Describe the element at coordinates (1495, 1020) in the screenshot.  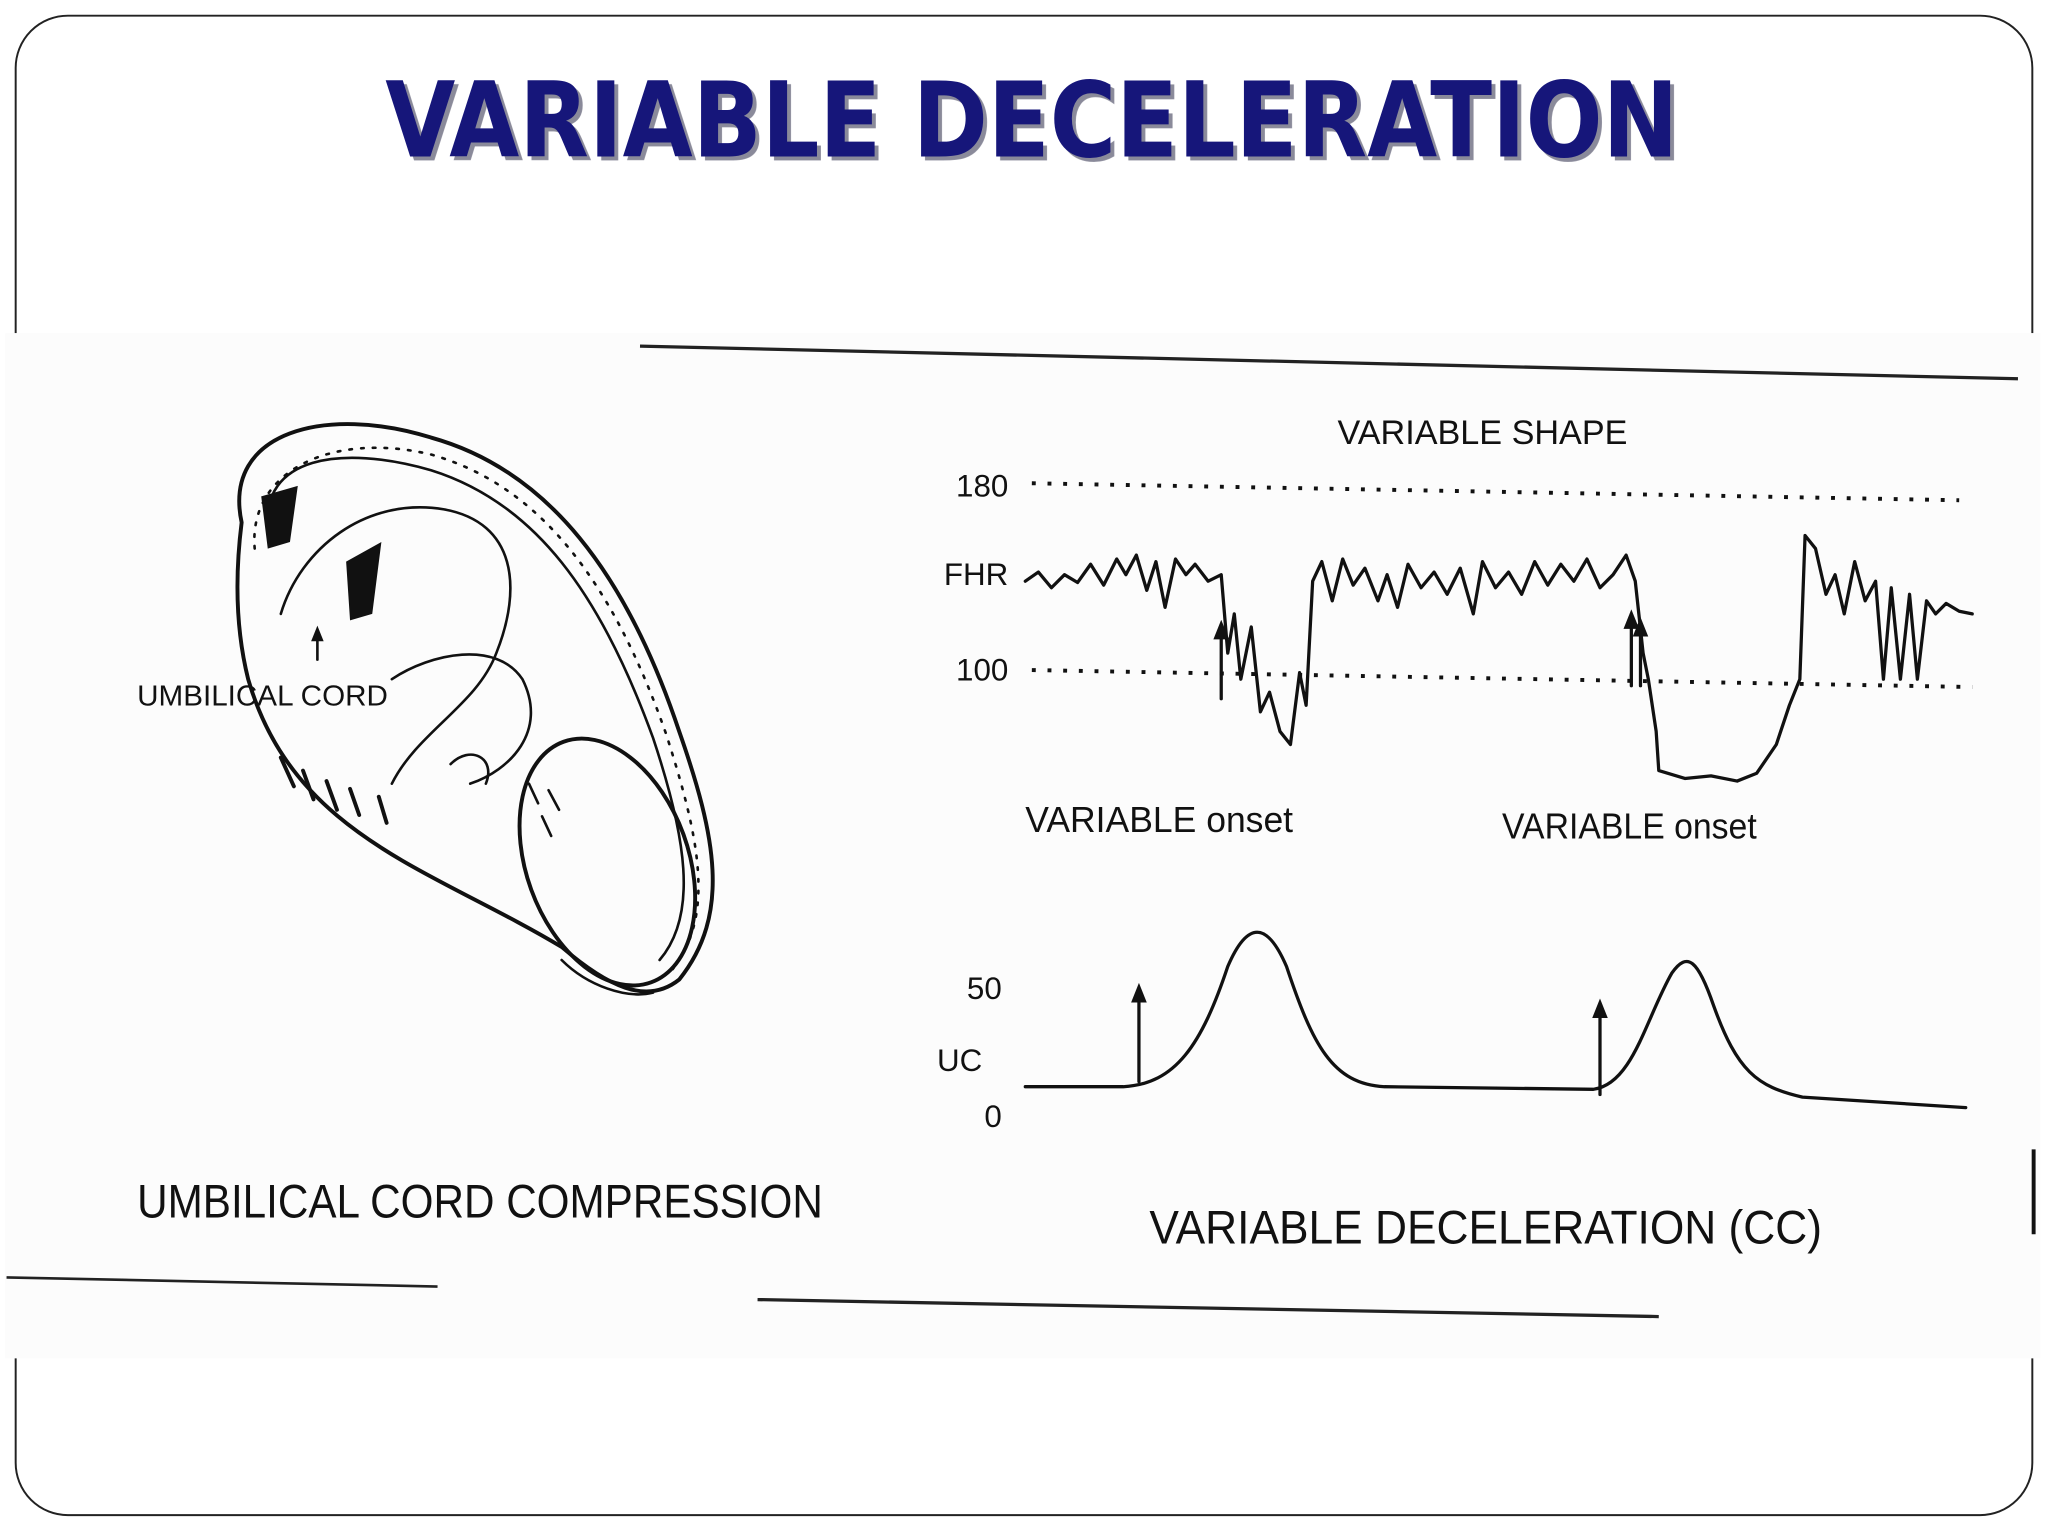
I see `uc-trace` at that location.